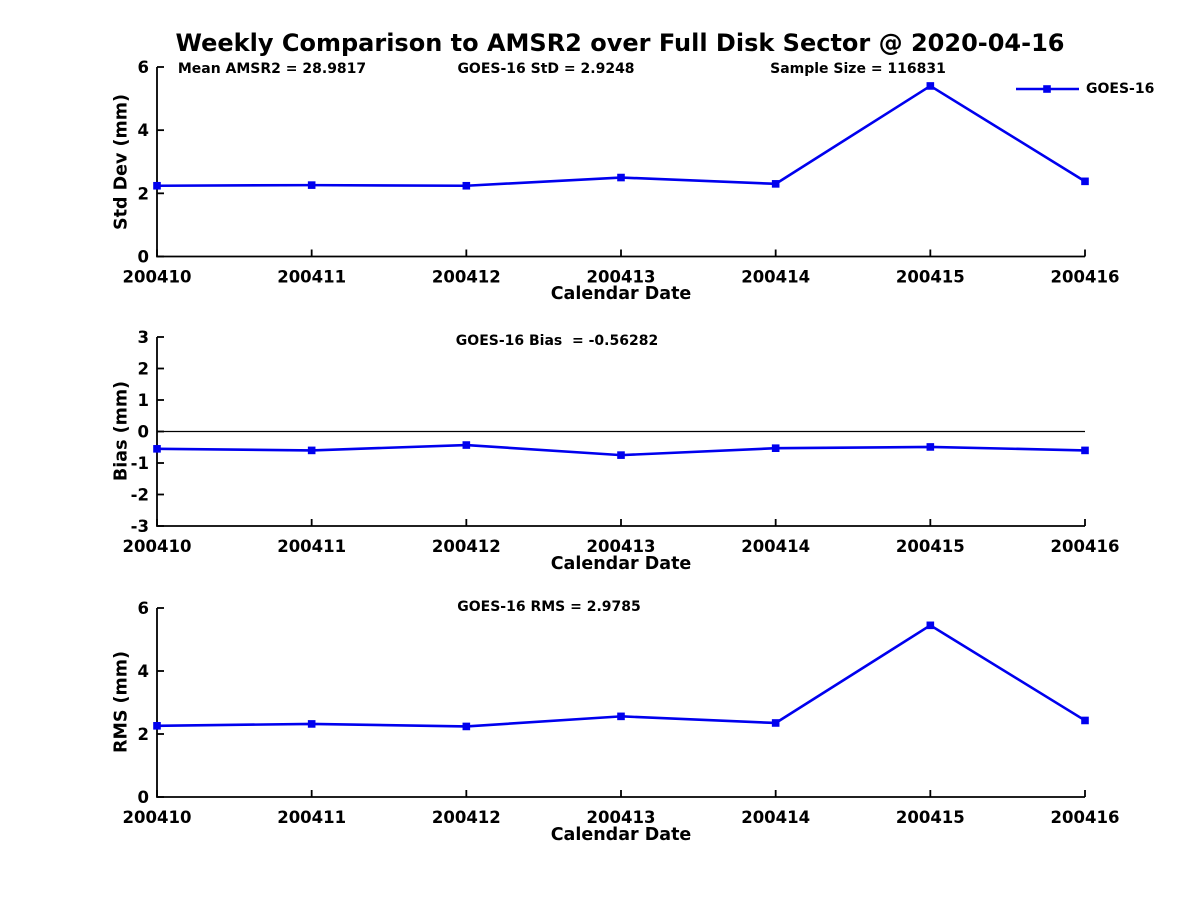 The height and width of the screenshot is (900, 1200). Describe the element at coordinates (1120, 89) in the screenshot. I see `legend-label-goes16: GOES-16` at that location.